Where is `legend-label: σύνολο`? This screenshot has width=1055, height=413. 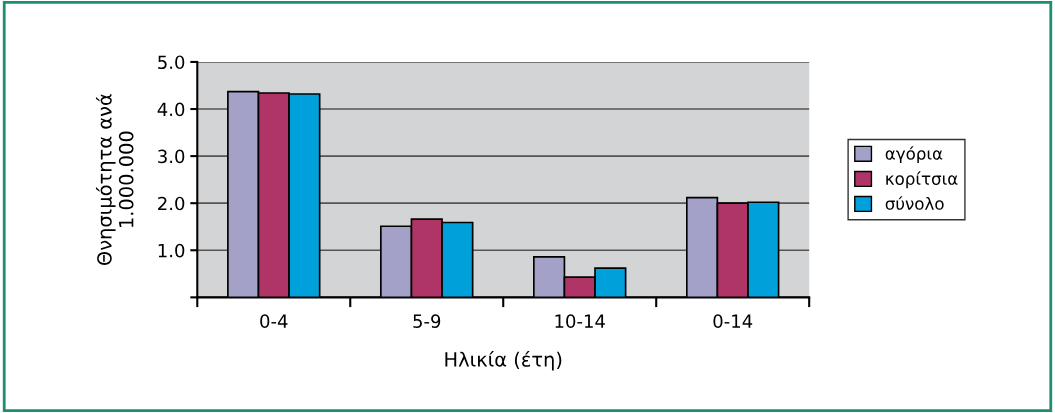
legend-label: σύνολο is located at coordinates (914, 203).